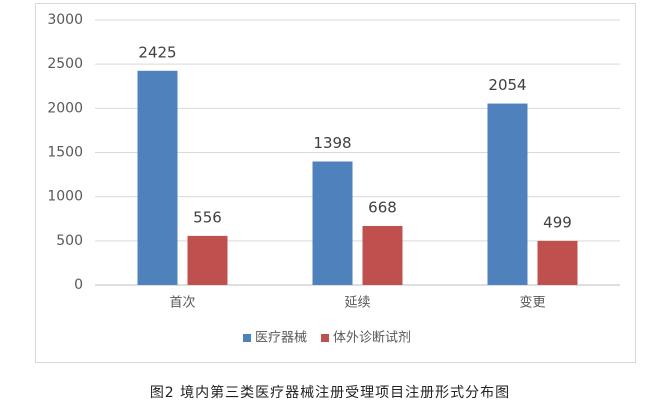 The width and height of the screenshot is (661, 419). What do you see at coordinates (281, 338) in the screenshot?
I see `legend-label: 医疗器械` at bounding box center [281, 338].